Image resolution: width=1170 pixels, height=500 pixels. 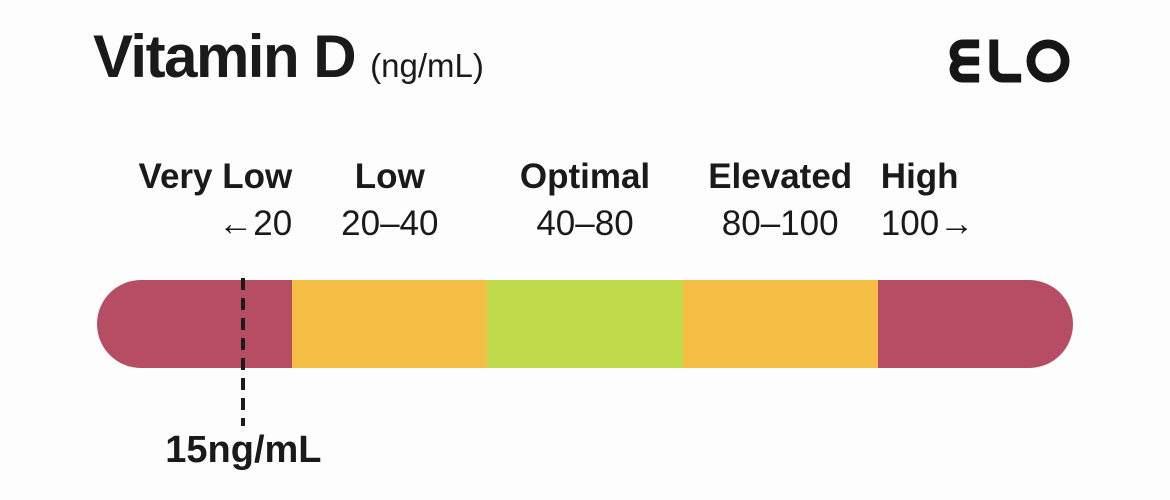 I want to click on segment-optimal, so click(x=585, y=324).